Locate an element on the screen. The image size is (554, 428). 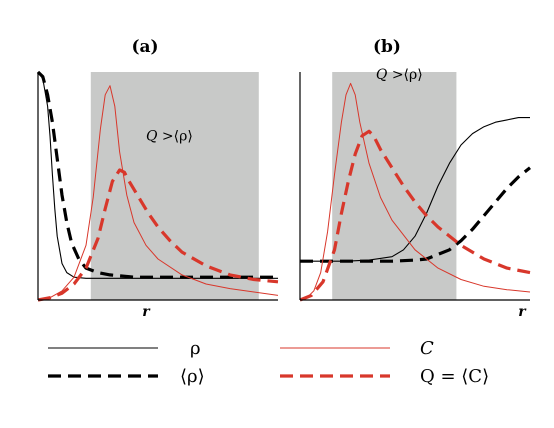
panel-b-annotation-rest: >⟨ρ⟩ is located at coordinates (404, 75).